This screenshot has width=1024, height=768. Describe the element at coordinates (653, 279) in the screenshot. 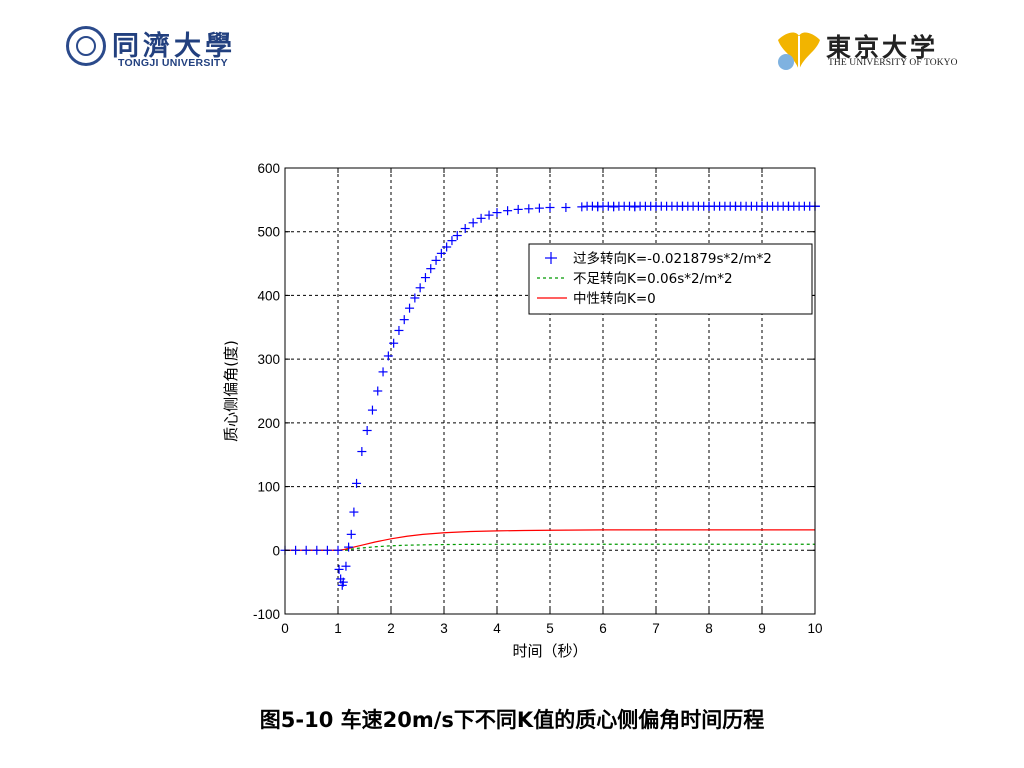

I see `legend-label: 不足转向K=0.06s*2/m*2` at that location.